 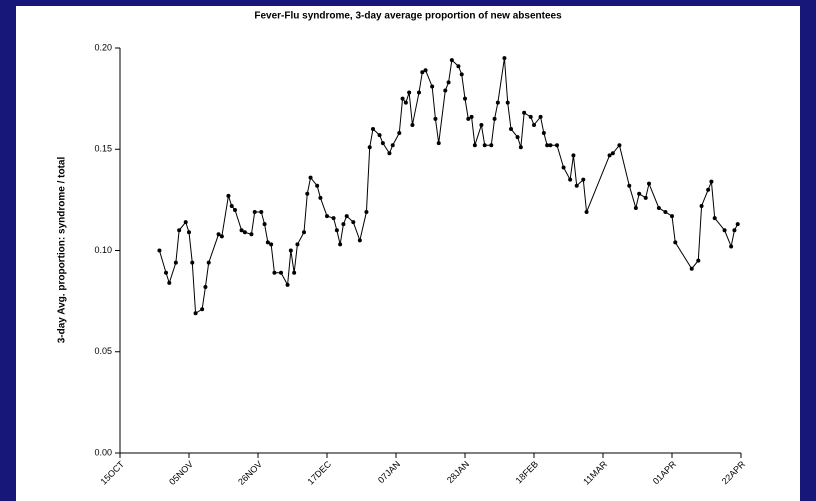 What do you see at coordinates (103, 250) in the screenshot?
I see `y-tick-label: 0.10` at bounding box center [103, 250].